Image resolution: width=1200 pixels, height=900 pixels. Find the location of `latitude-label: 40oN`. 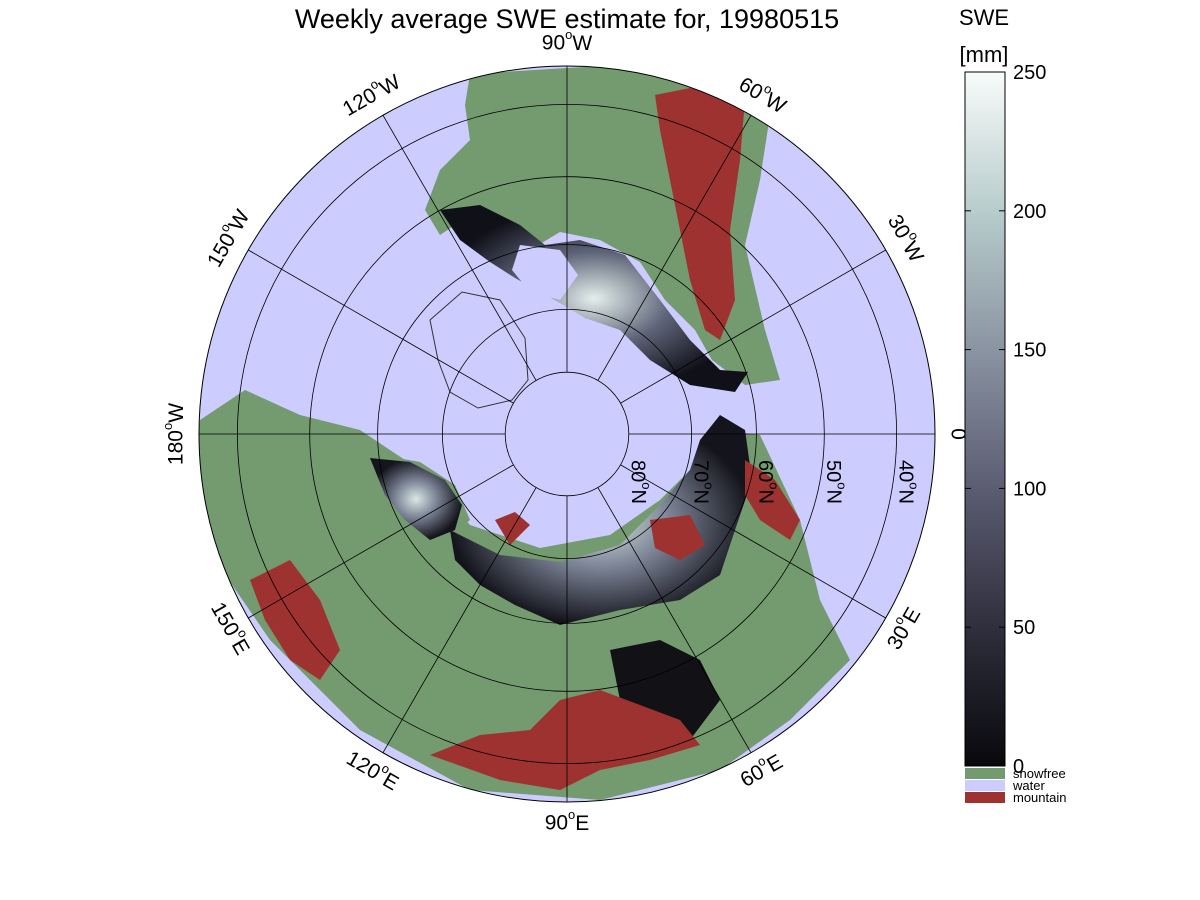

latitude-label: 40oN is located at coordinates (907, 482).